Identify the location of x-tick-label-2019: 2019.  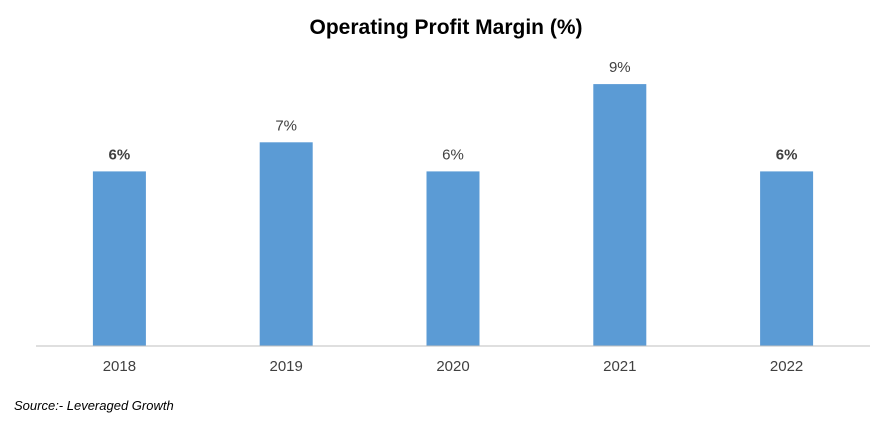
(286, 366).